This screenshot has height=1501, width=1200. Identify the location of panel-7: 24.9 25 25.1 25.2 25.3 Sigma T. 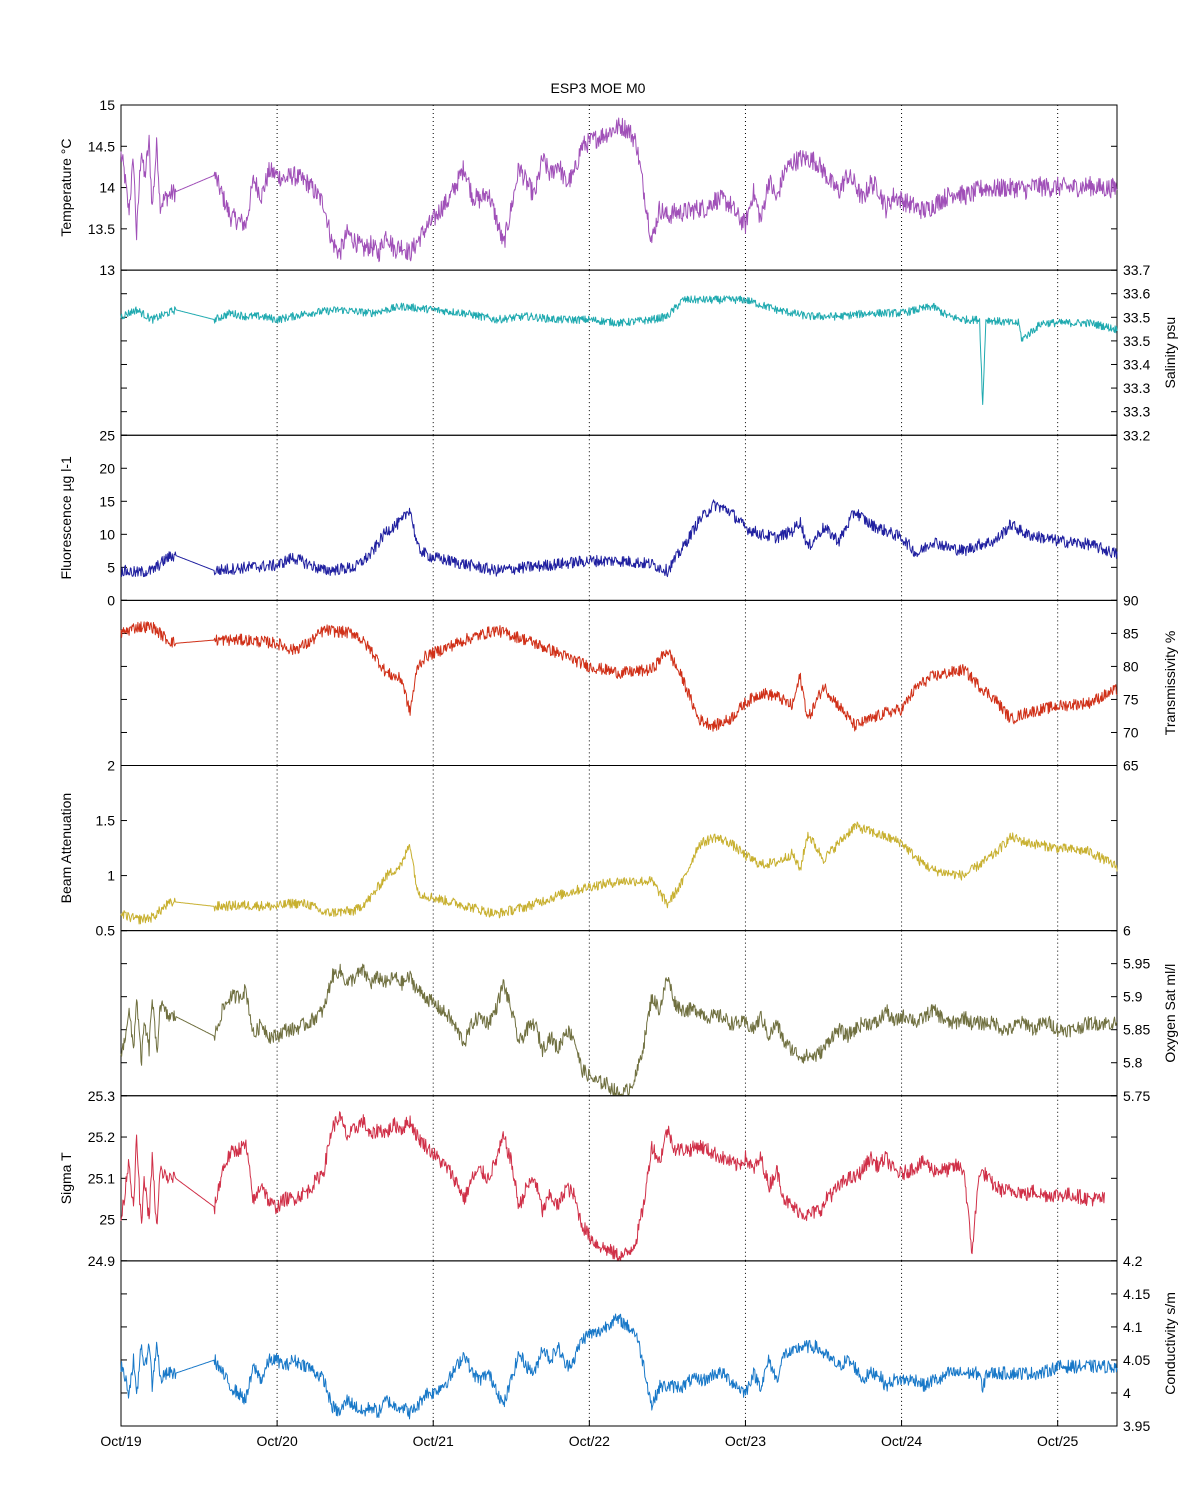
(588, 1178).